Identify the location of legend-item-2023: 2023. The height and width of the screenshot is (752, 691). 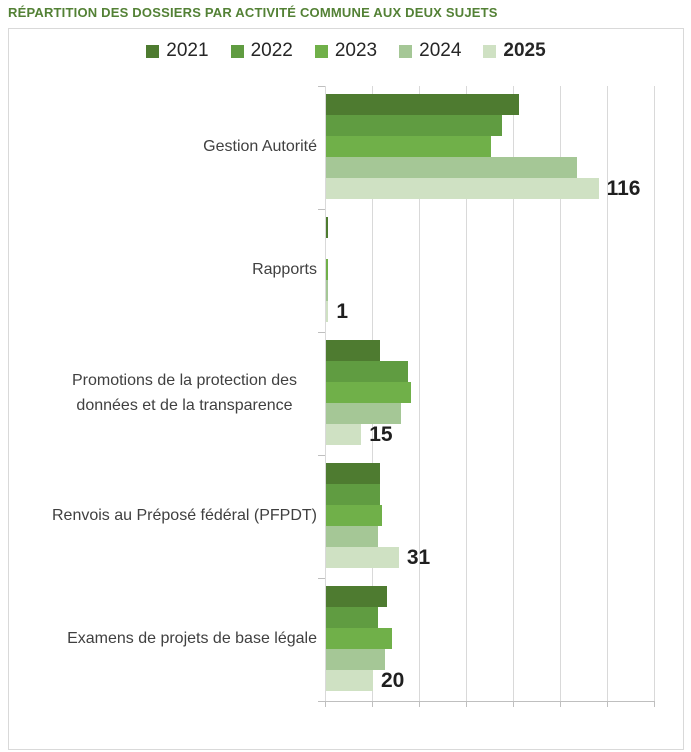
(346, 51).